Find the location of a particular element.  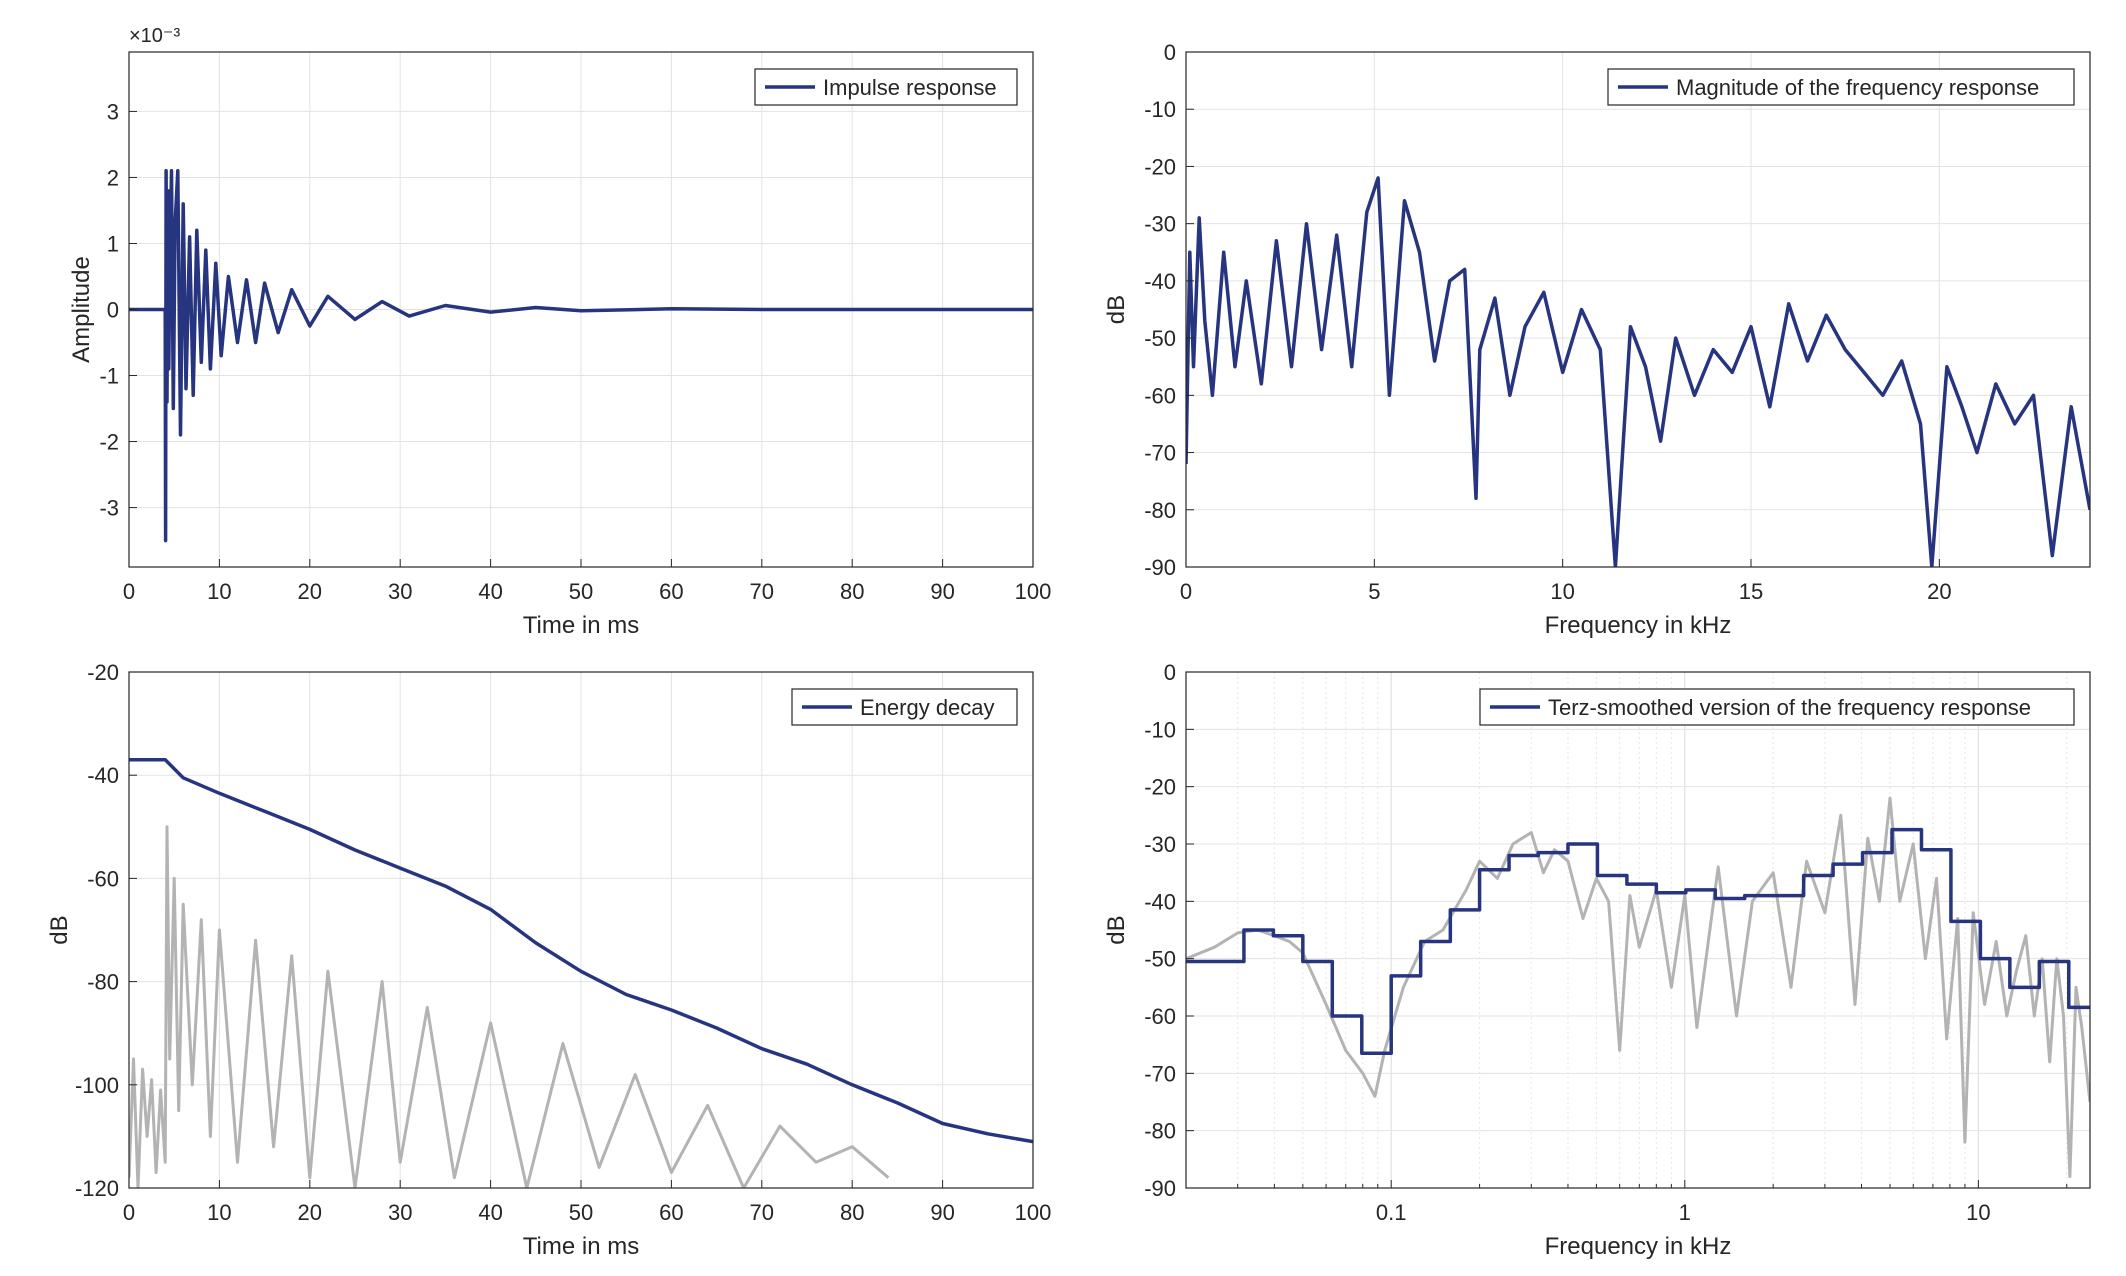

y-tick-label: -1 is located at coordinates (109, 376).